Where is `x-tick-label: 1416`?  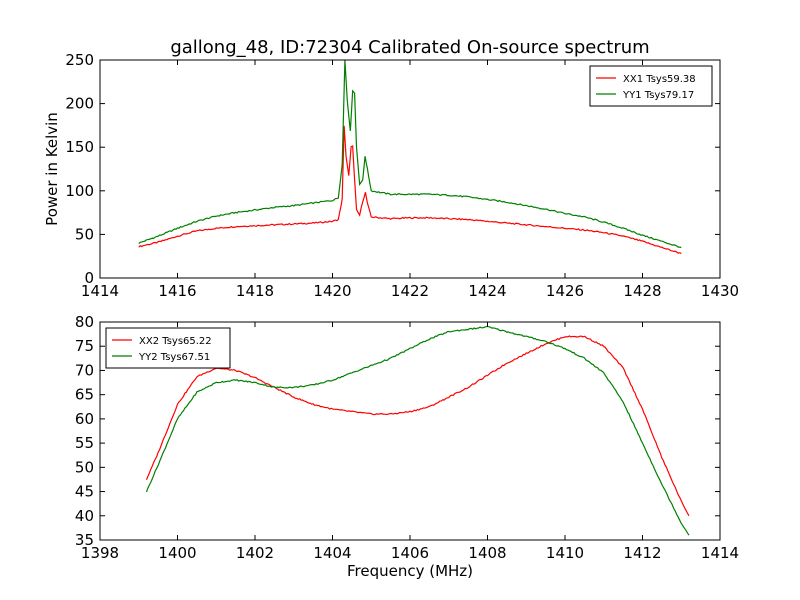 x-tick-label: 1416 is located at coordinates (177, 291).